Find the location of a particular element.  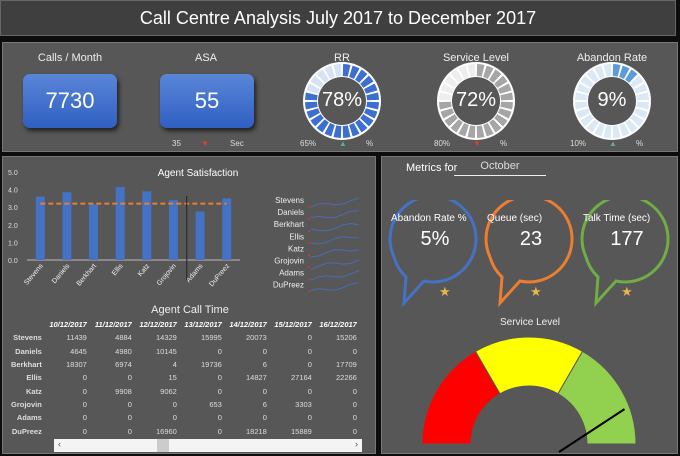

agent-name: Berkhart is located at coordinates (26, 365).